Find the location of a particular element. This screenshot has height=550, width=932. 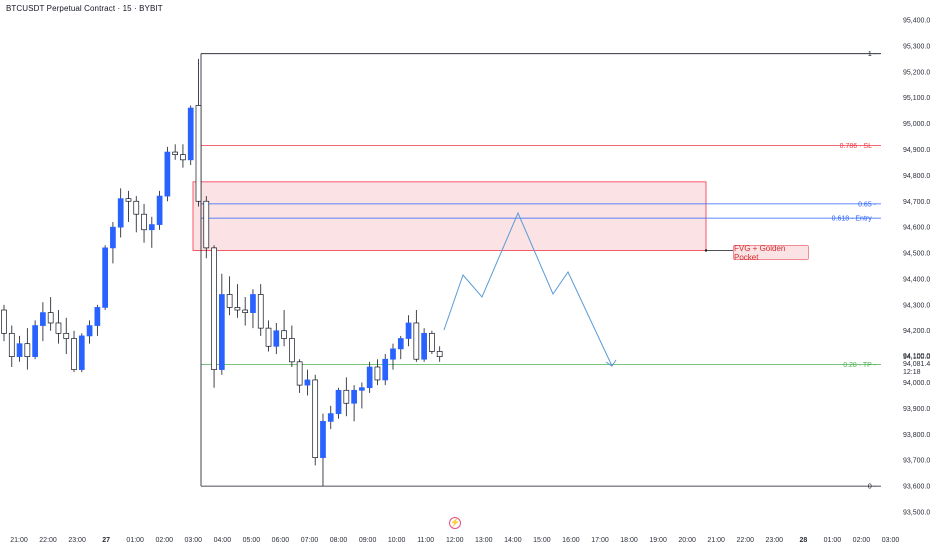

fib-level-label: 1 - is located at coordinates (872, 54).